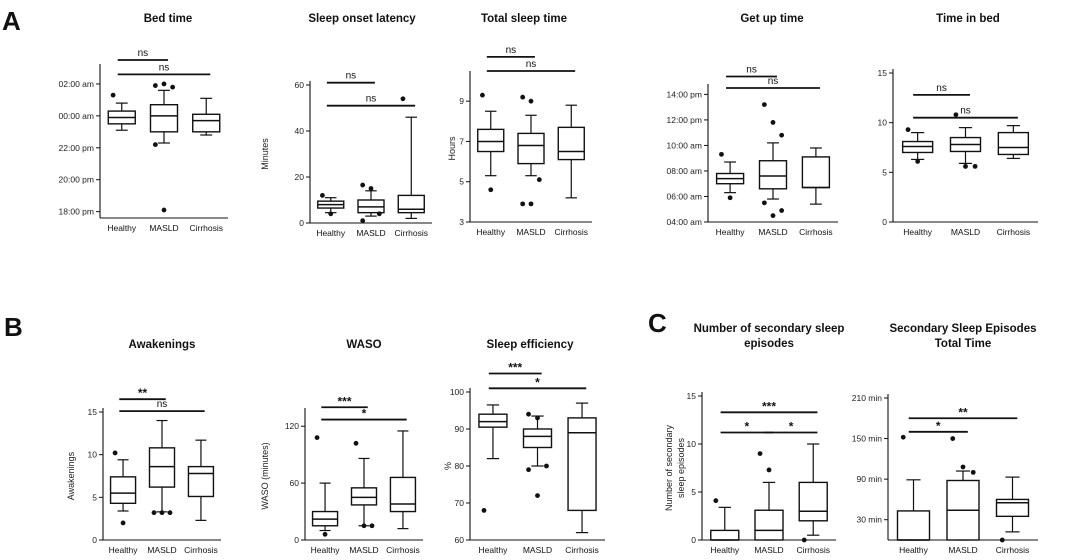 This screenshot has width=1065, height=560. What do you see at coordinates (684, 145) in the screenshot?
I see `y-tick-label: 10:00 am` at bounding box center [684, 145].